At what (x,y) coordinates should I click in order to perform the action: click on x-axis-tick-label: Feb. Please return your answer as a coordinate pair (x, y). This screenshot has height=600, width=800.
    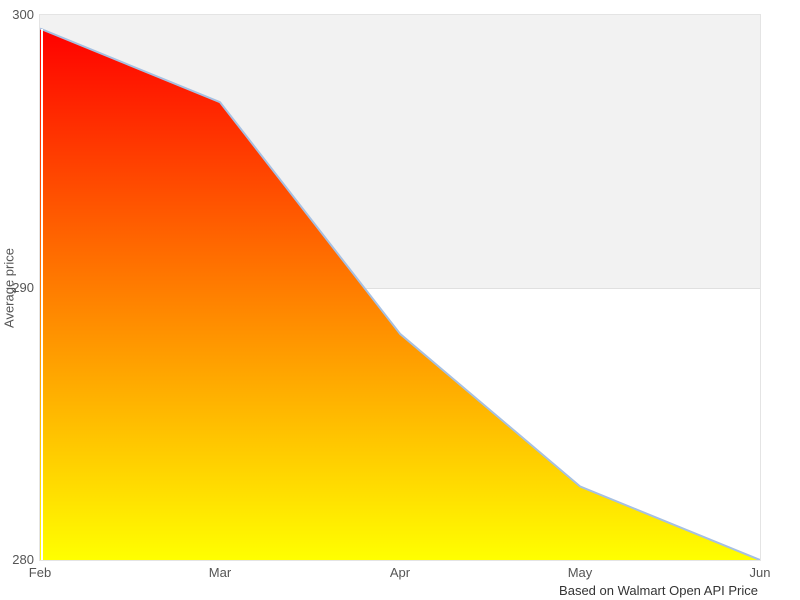
    Looking at the image, I should click on (40, 572).